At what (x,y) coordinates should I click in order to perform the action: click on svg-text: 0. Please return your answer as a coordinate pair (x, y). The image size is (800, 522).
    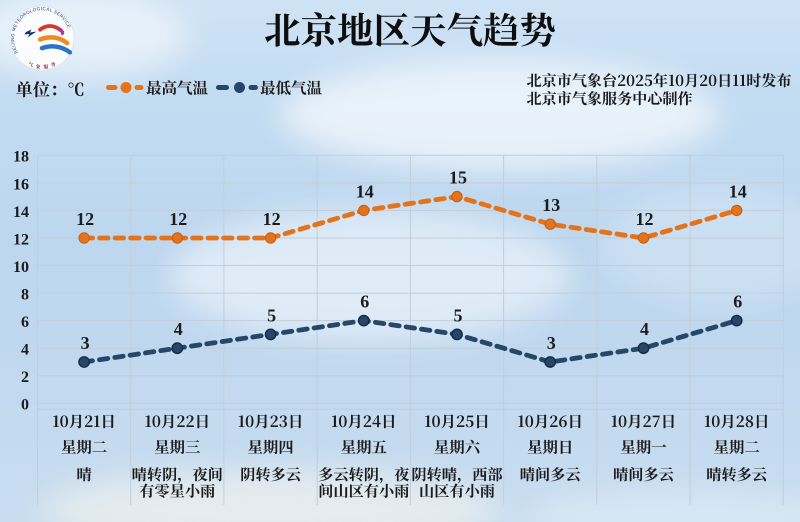
    Looking at the image, I should click on (25, 405).